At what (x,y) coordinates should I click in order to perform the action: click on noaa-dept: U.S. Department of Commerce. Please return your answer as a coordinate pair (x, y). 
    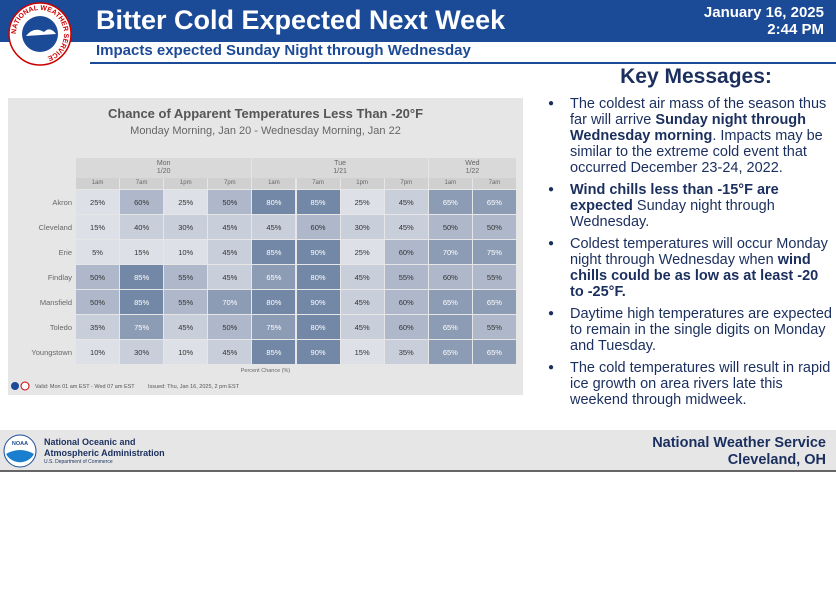
    Looking at the image, I should click on (78, 462).